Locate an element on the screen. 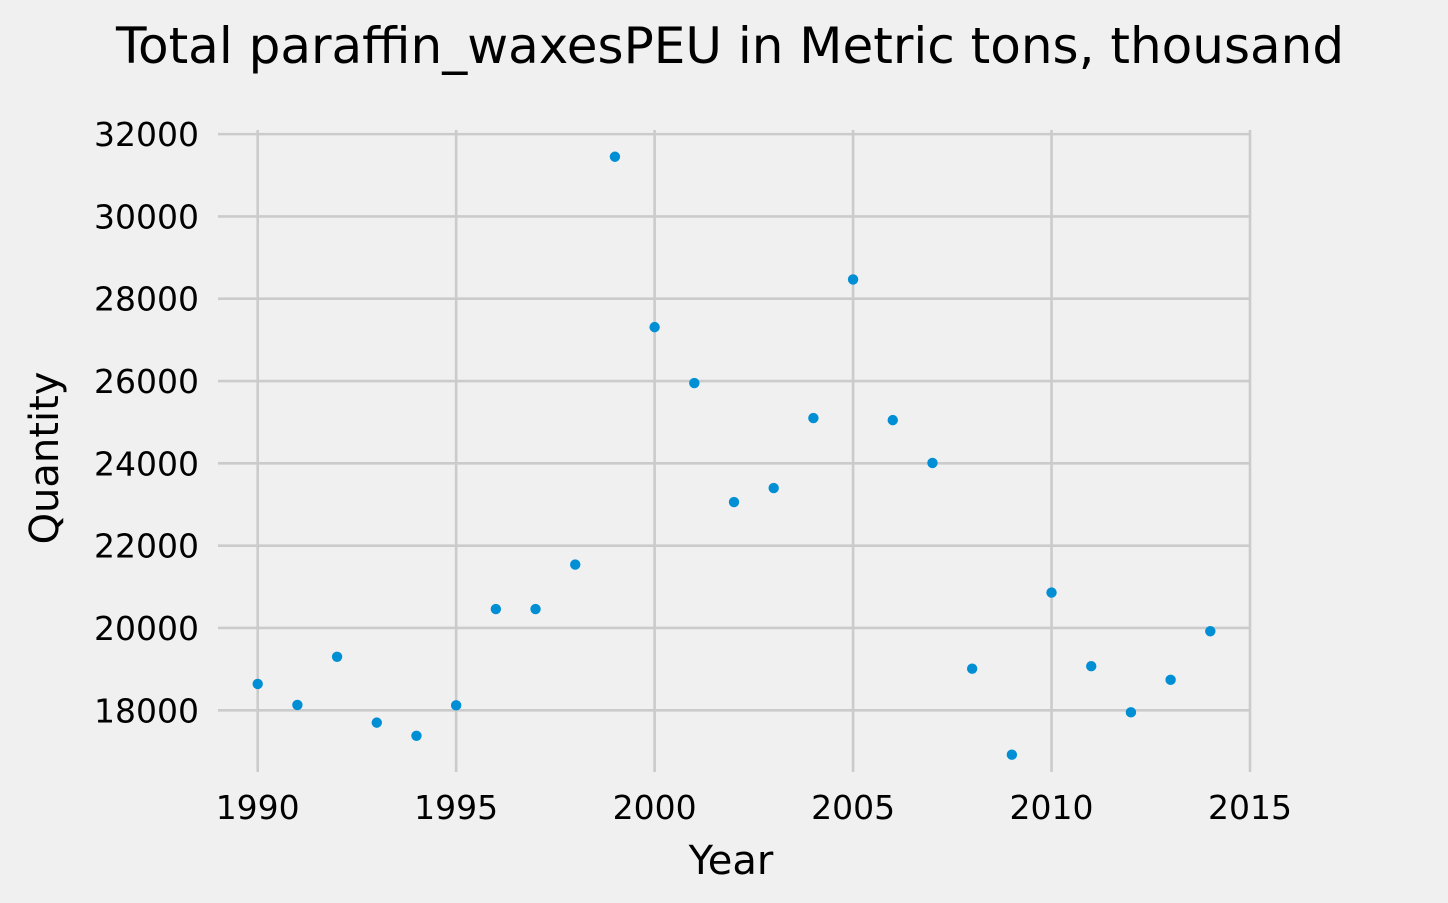 Image resolution: width=1448 pixels, height=903 pixels. y-tick-label: 20000 is located at coordinates (146, 628).